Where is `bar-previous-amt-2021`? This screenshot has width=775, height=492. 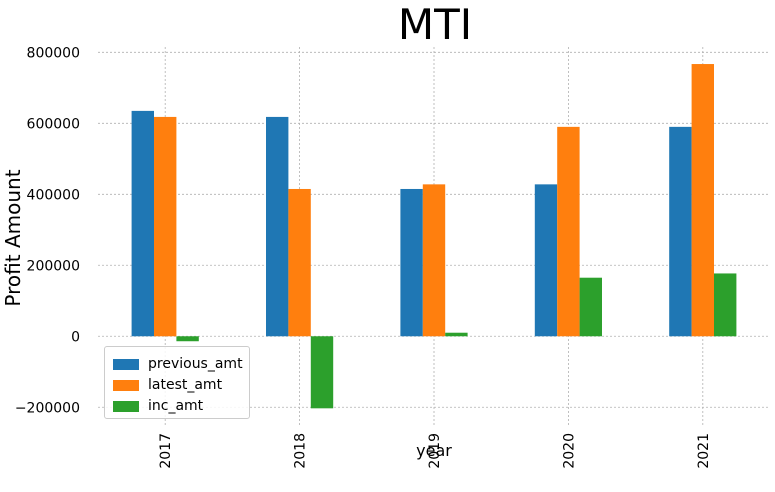
bar-previous-amt-2021 is located at coordinates (680, 231).